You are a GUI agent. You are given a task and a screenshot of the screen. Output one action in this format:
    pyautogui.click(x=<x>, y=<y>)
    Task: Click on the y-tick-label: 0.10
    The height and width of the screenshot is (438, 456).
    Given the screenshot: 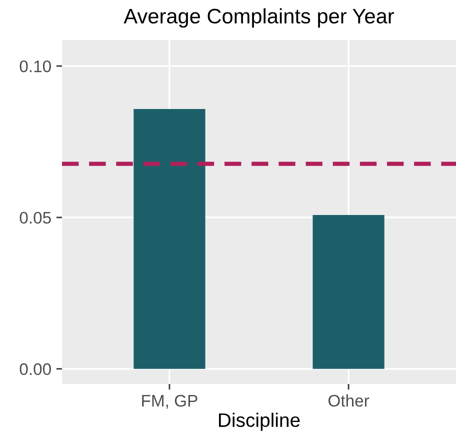 What is the action you would take?
    pyautogui.click(x=35, y=66)
    